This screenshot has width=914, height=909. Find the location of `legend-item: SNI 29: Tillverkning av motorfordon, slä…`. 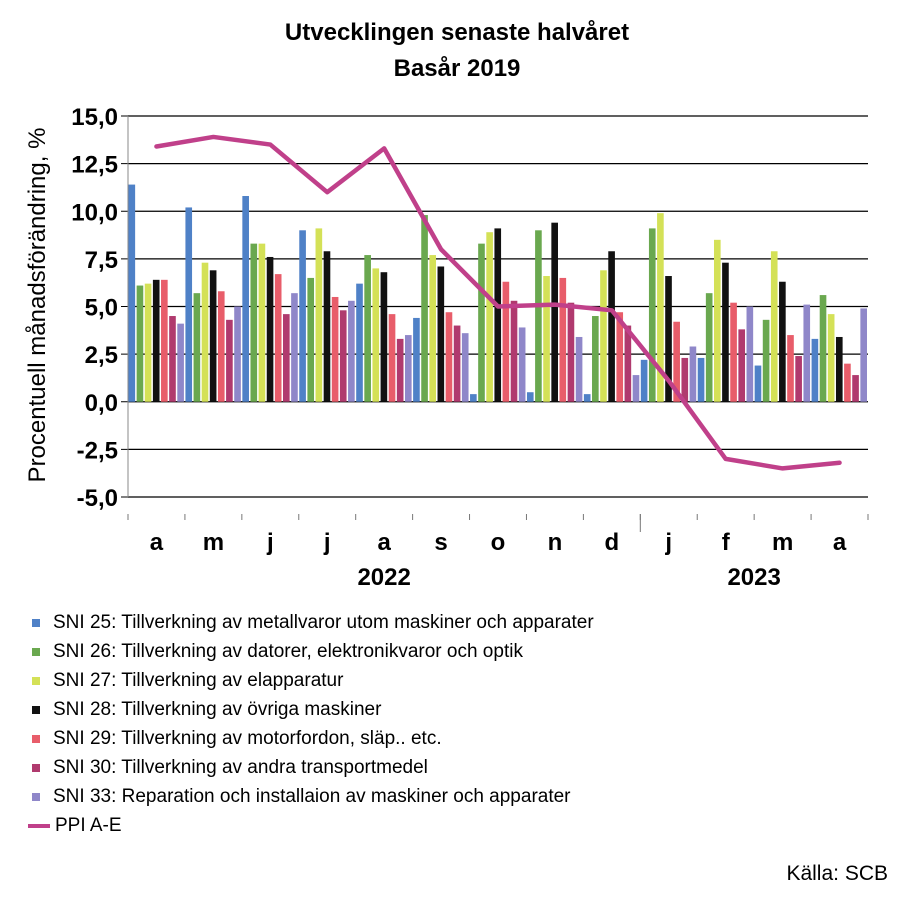

legend-item: SNI 29: Tillverkning av motorfordon, slä… is located at coordinates (311, 738).